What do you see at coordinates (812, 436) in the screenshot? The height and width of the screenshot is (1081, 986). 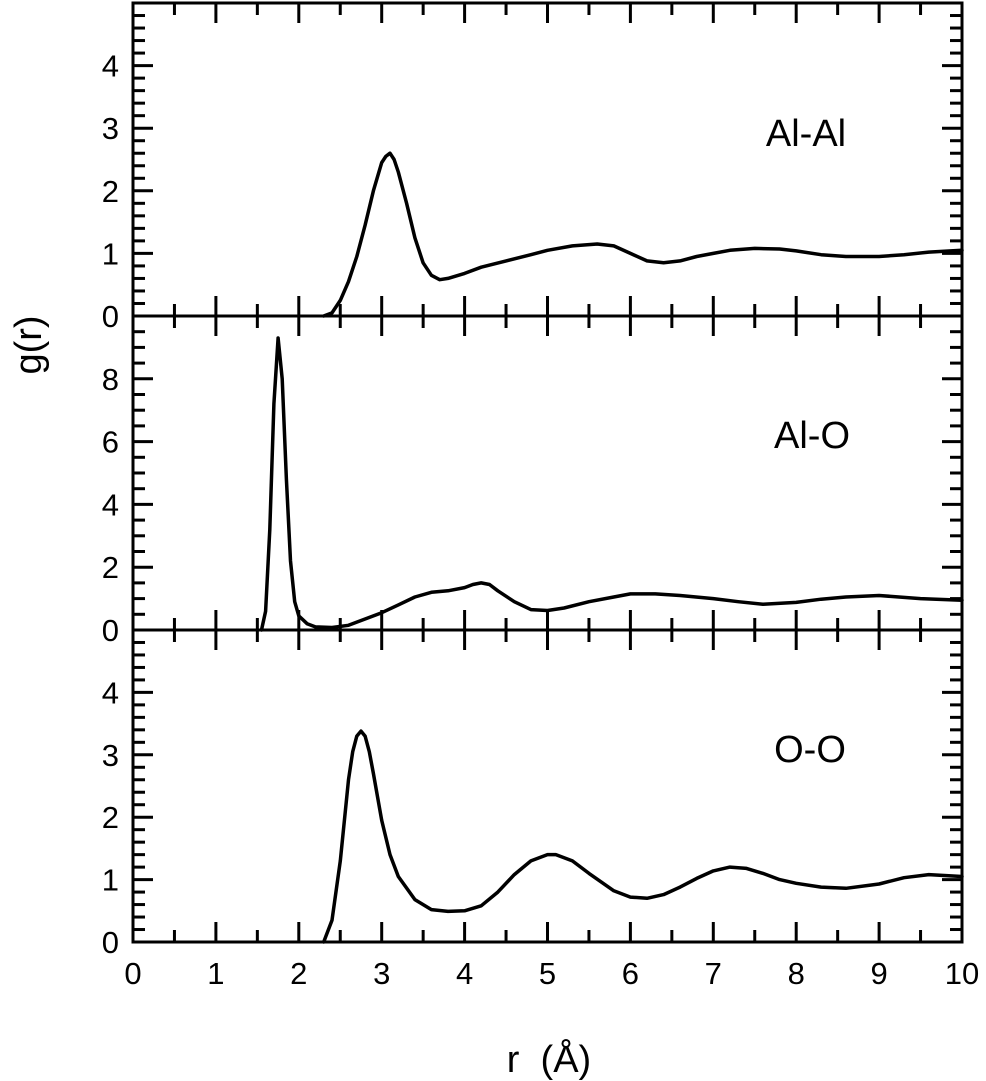 I see `panel-label: Al-O` at bounding box center [812, 436].